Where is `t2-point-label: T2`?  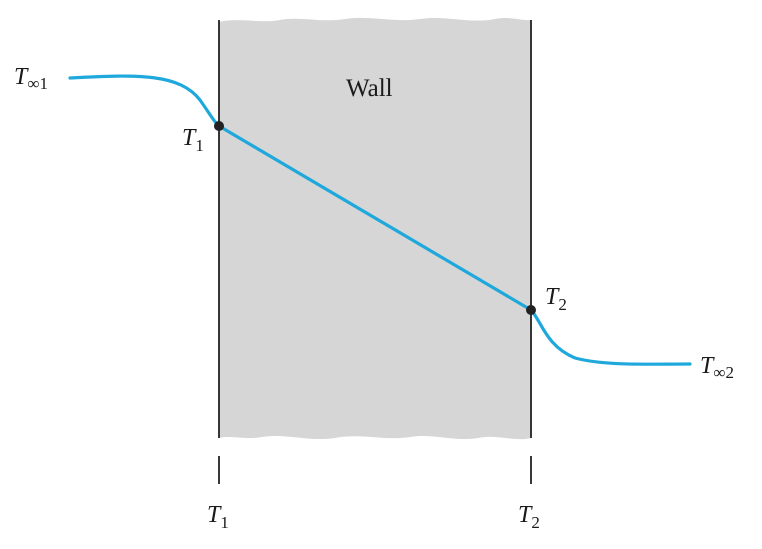 t2-point-label: T2 is located at coordinates (556, 299).